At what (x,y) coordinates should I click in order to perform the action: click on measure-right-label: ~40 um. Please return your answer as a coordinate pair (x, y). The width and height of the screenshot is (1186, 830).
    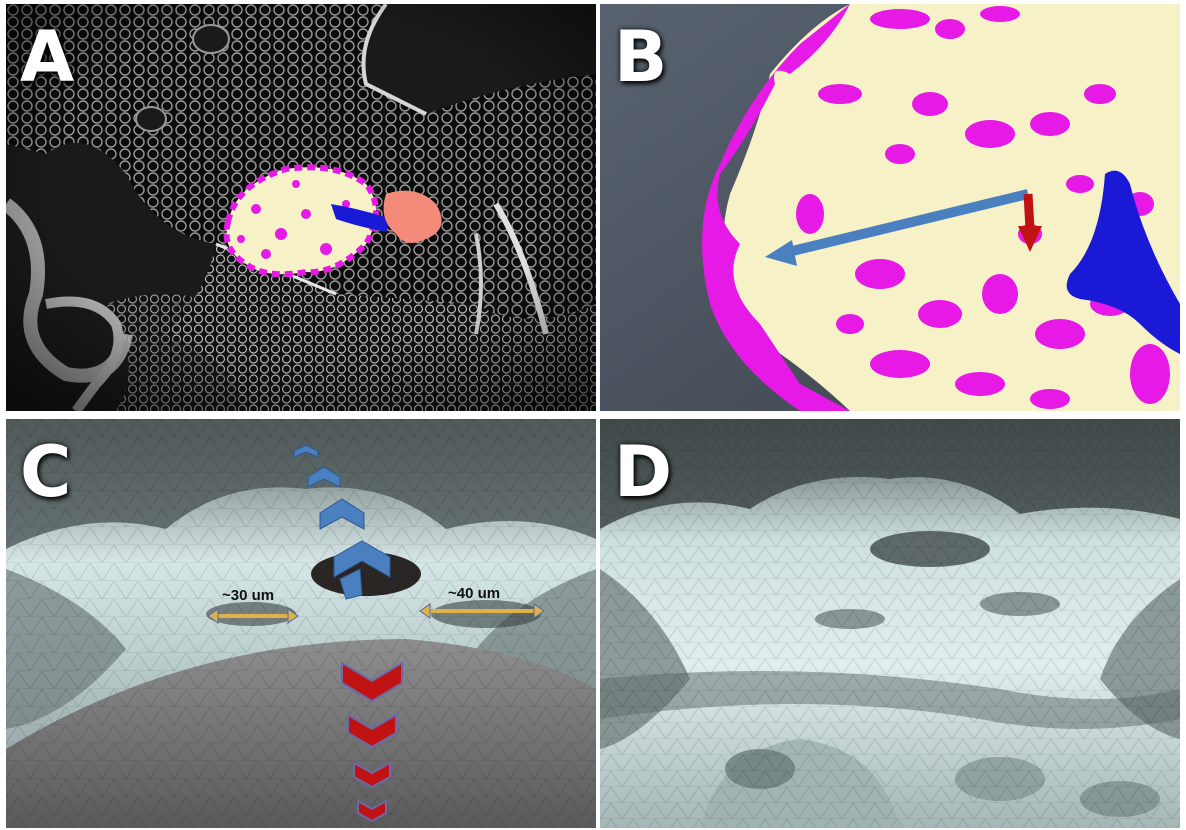
    Looking at the image, I should click on (474, 593).